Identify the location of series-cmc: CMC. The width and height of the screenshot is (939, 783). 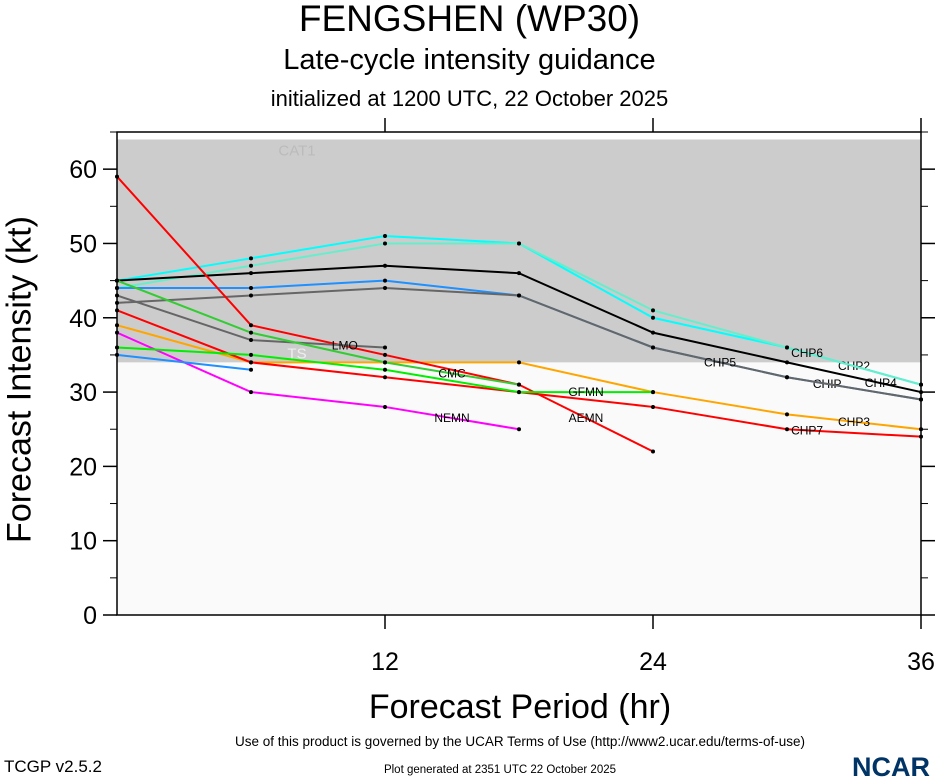
(318, 332).